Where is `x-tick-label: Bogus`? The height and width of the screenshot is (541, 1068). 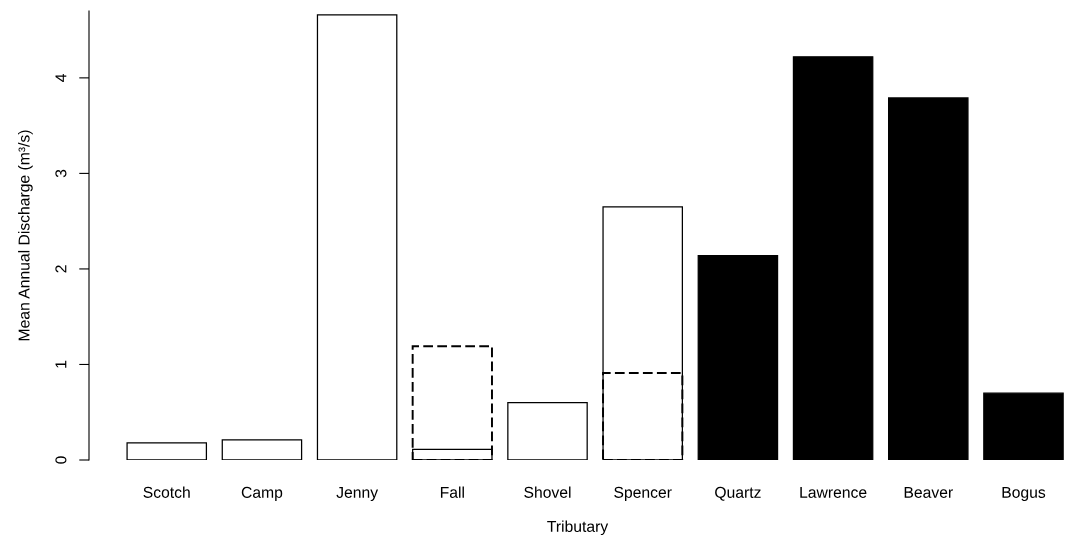
x-tick-label: Bogus is located at coordinates (1024, 494).